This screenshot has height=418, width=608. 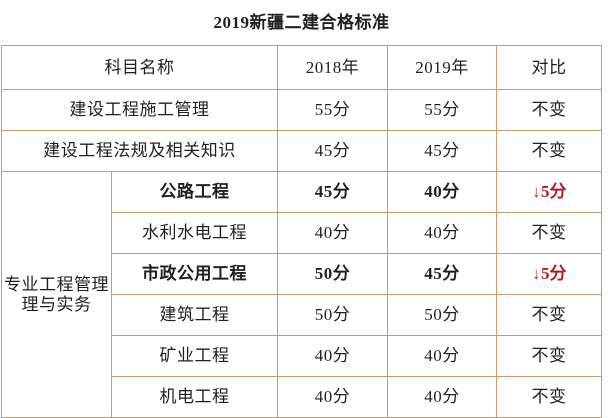 I want to click on score-2019: 50分, so click(x=442, y=315).